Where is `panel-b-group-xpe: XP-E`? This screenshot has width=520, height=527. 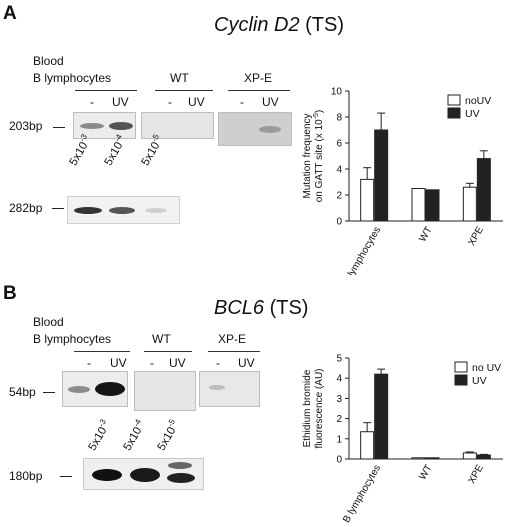
panel-b-group-xpe: XP-E is located at coordinates (232, 339).